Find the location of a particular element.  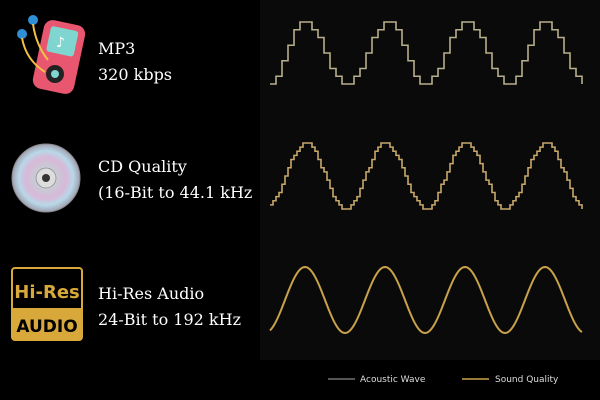

hires-badge: Hi-Res AUDIO is located at coordinates (47, 304).